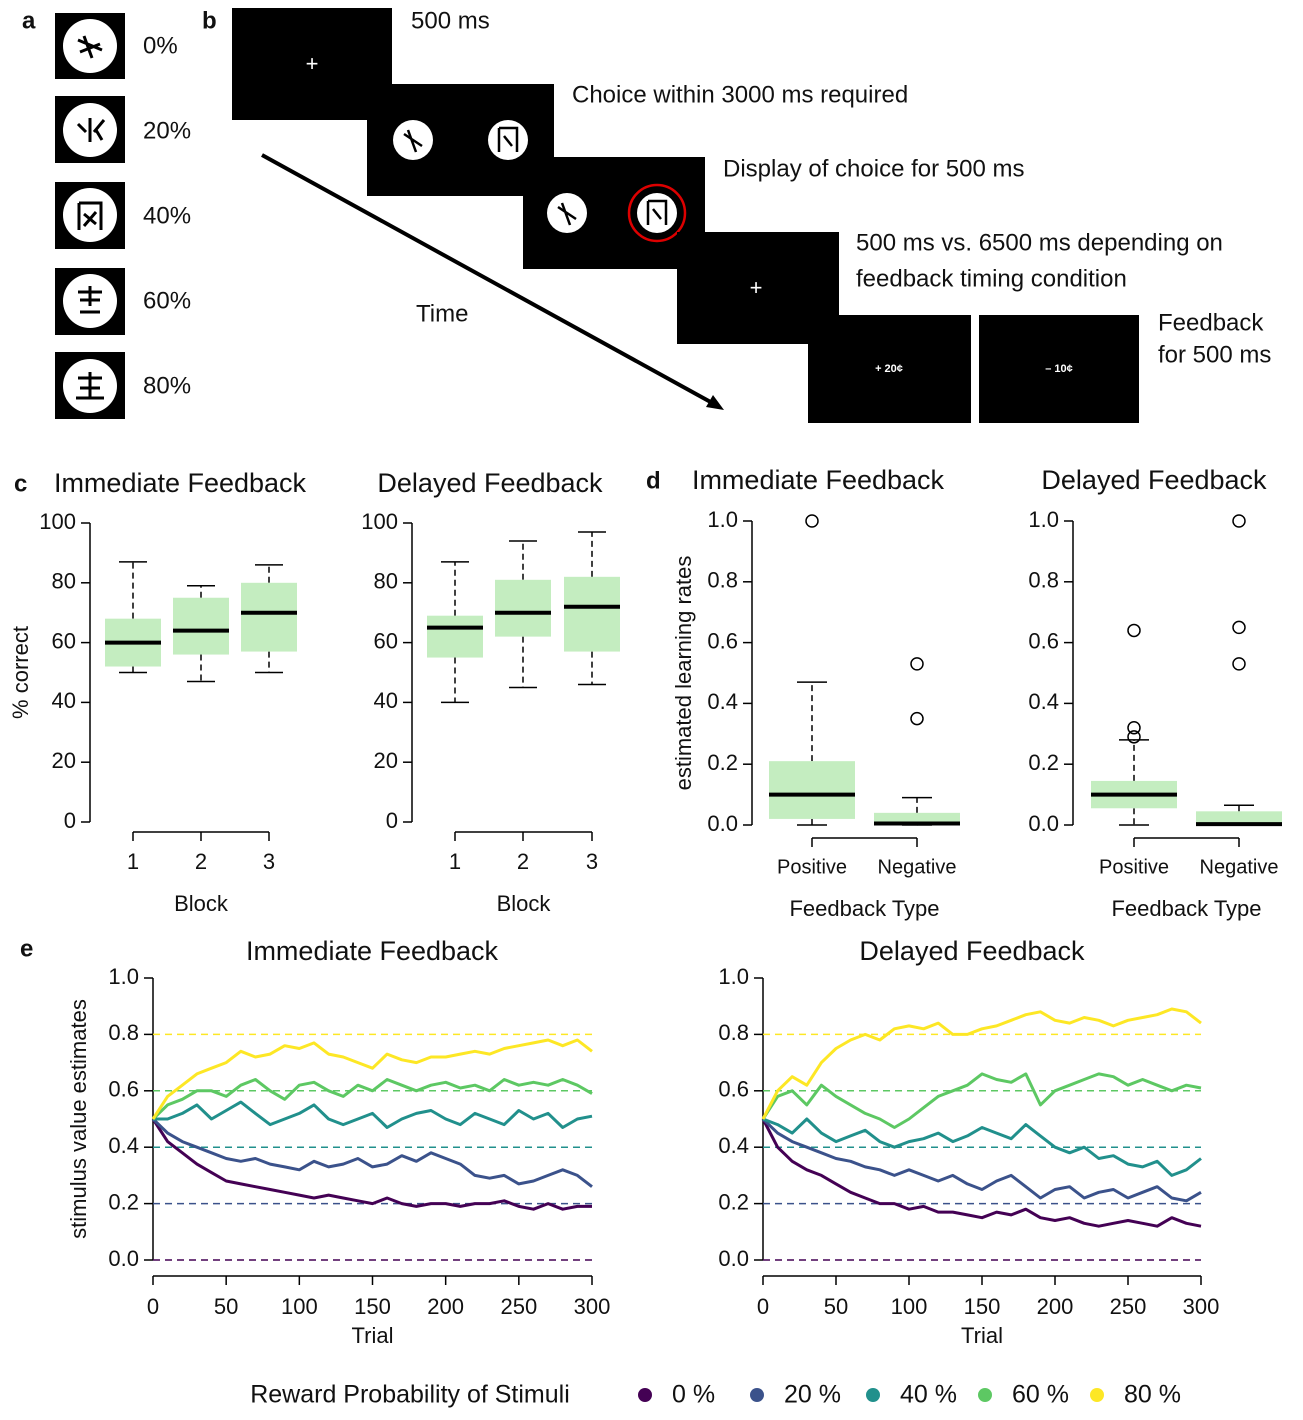  I want to click on stimulus-icons, so click(90, 216).